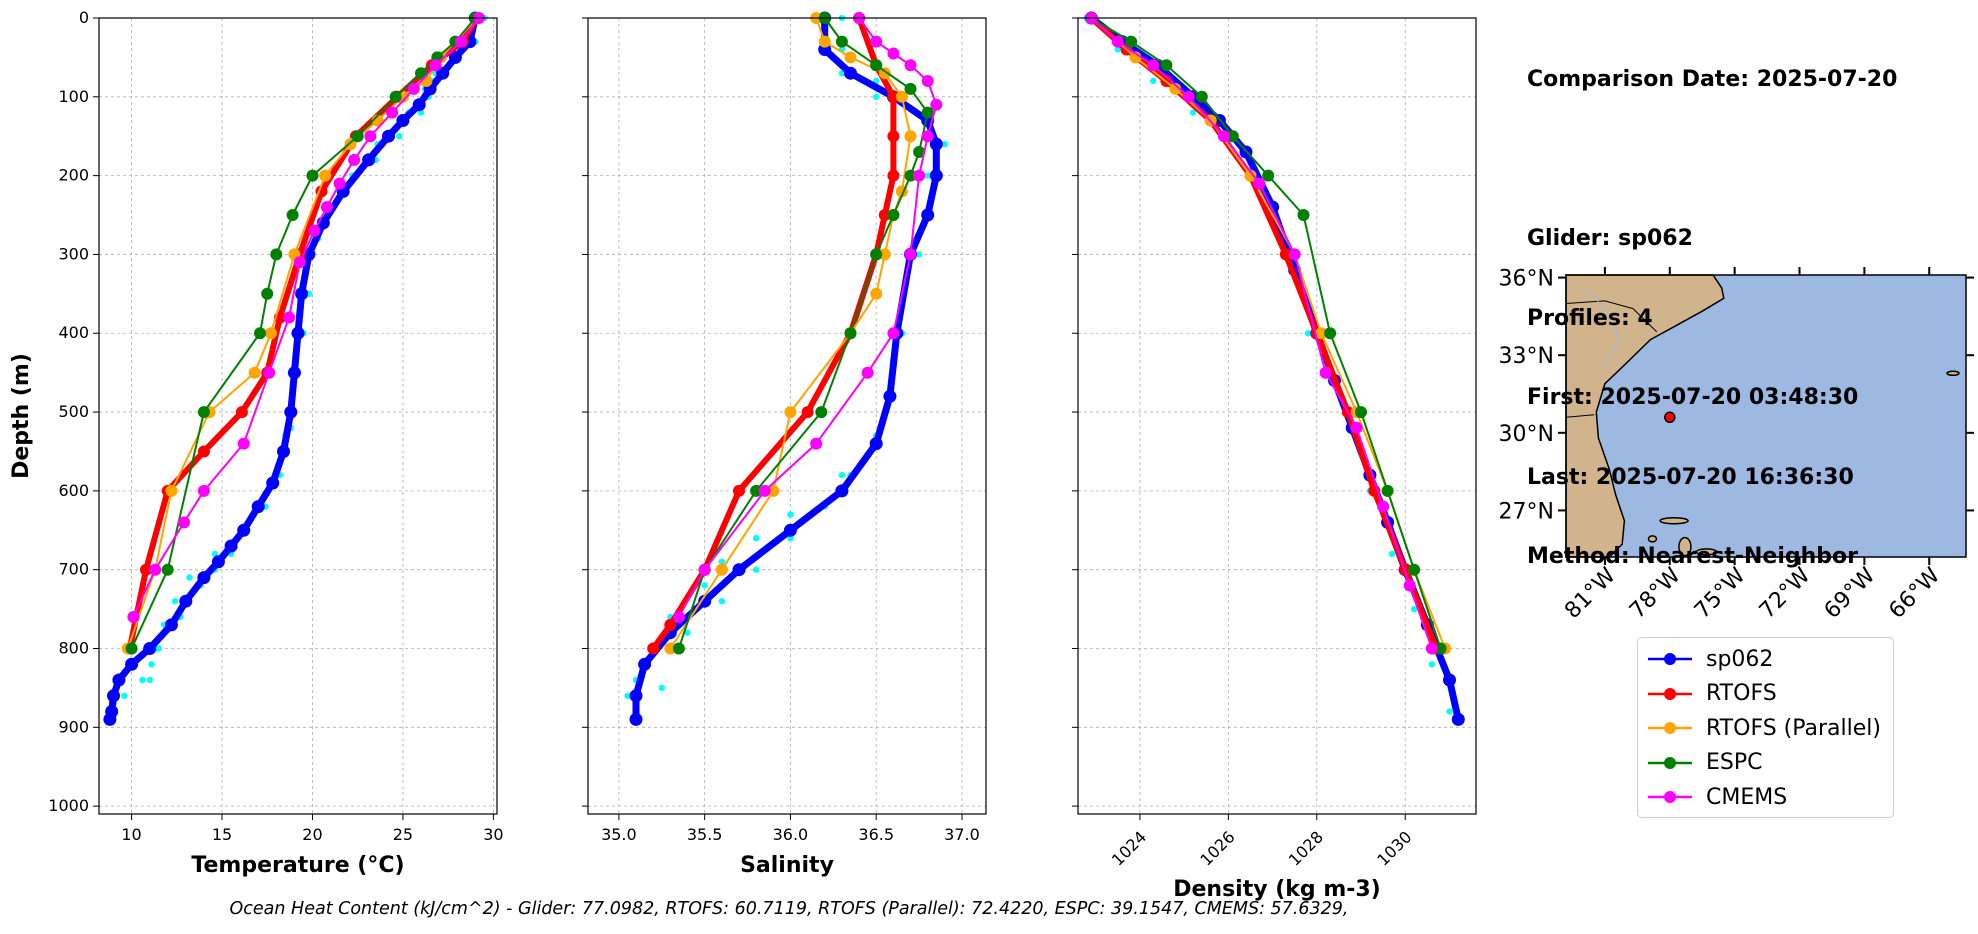 The height and width of the screenshot is (934, 1978). Describe the element at coordinates (73, 726) in the screenshot. I see `y-tick-label: 900` at that location.